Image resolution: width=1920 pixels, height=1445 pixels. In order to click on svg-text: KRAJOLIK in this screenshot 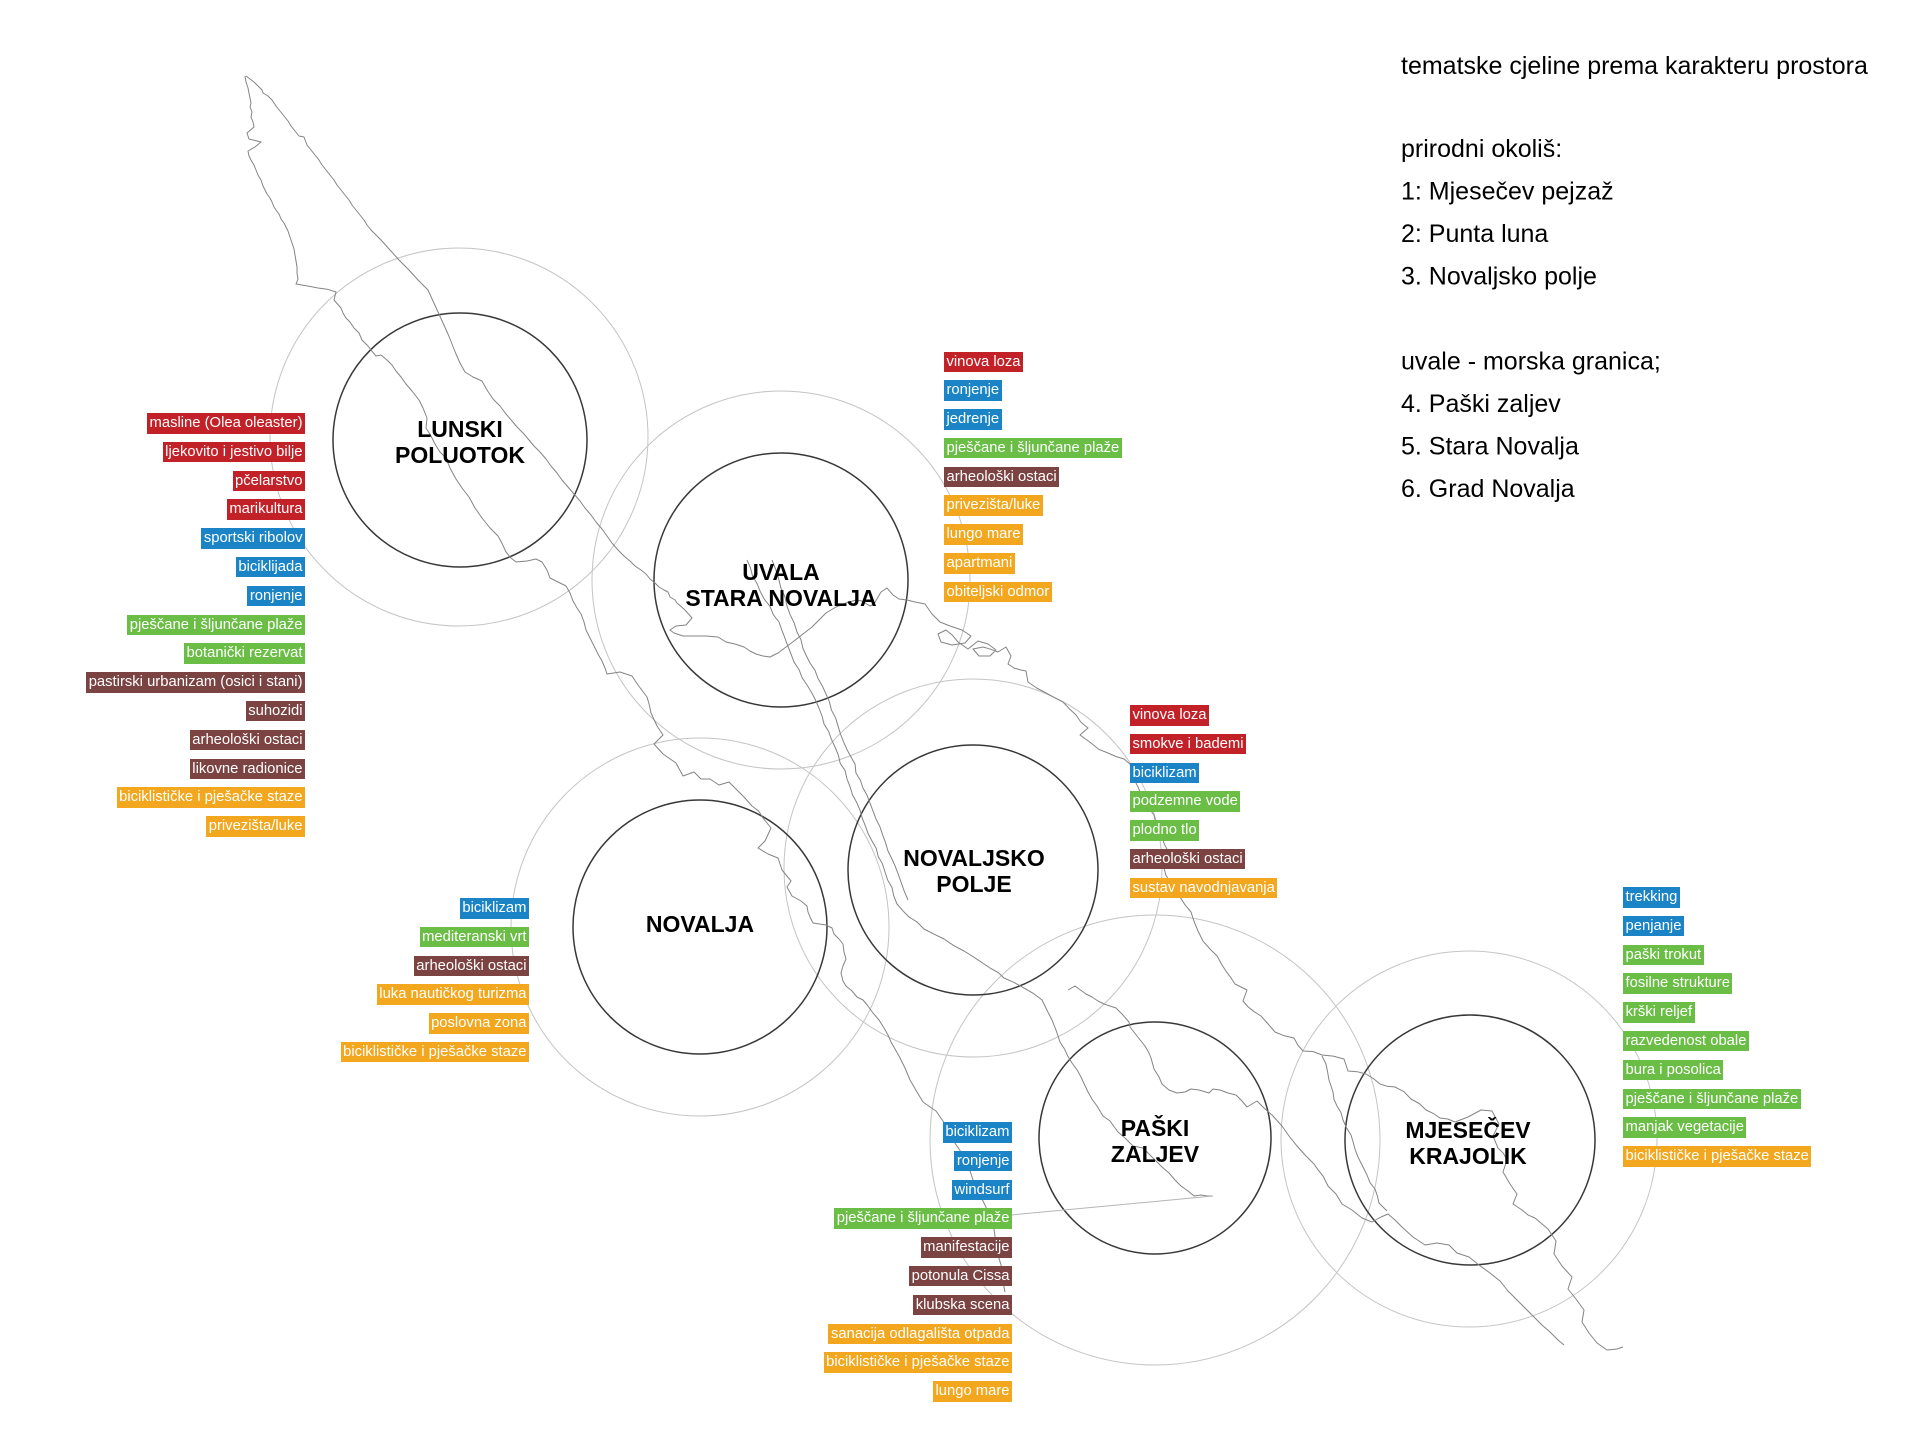, I will do `click(1468, 1156)`.